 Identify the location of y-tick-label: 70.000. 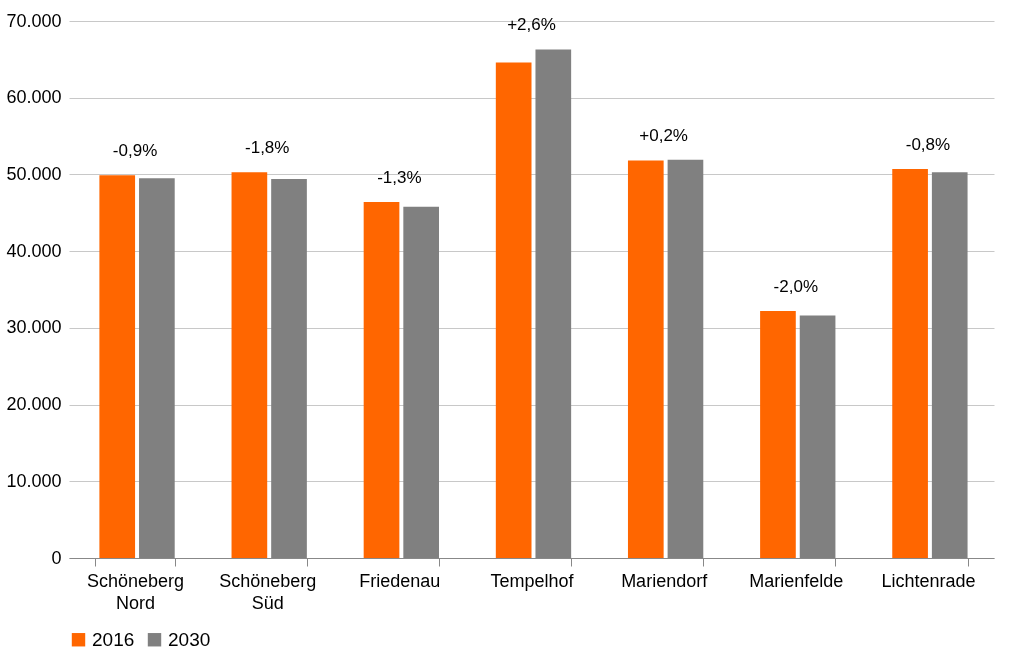
(34, 20).